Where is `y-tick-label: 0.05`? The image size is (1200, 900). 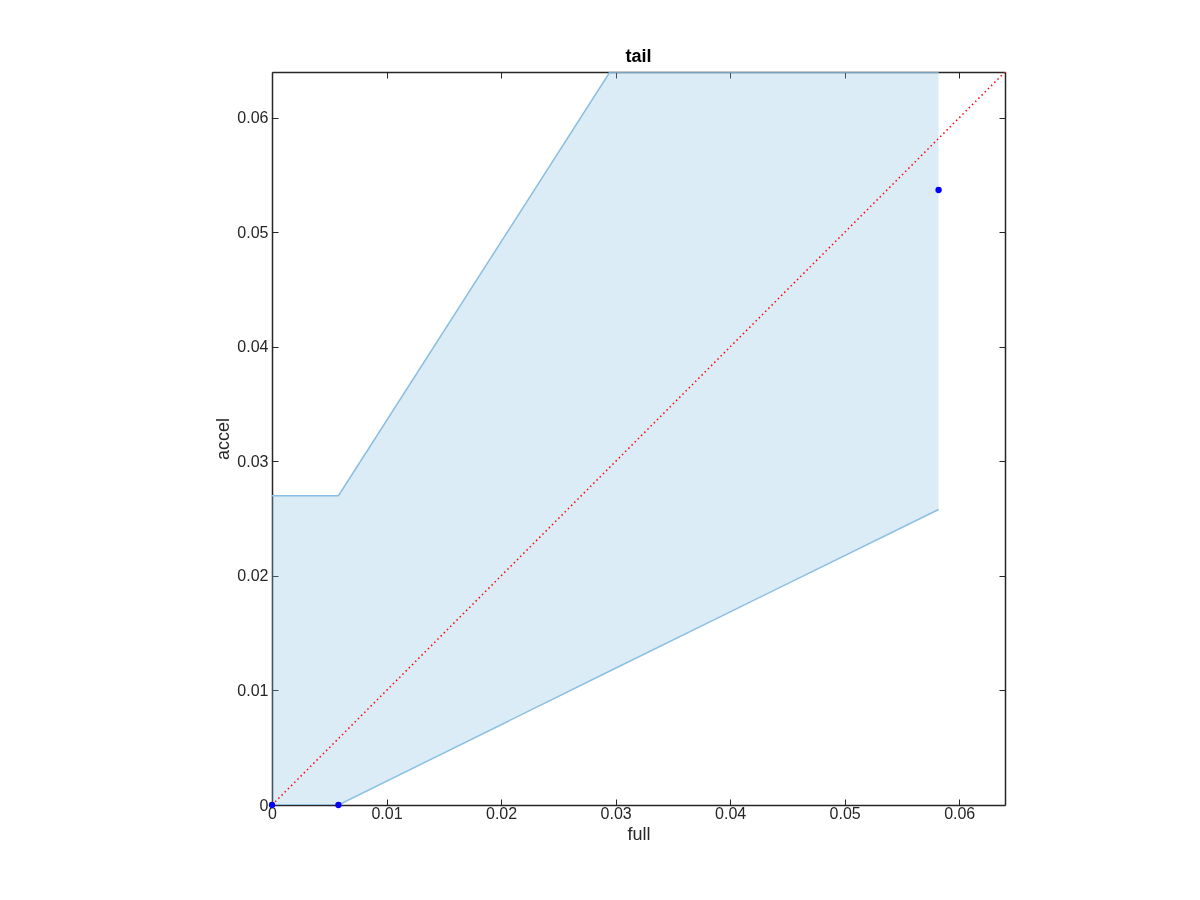
y-tick-label: 0.05 is located at coordinates (253, 232).